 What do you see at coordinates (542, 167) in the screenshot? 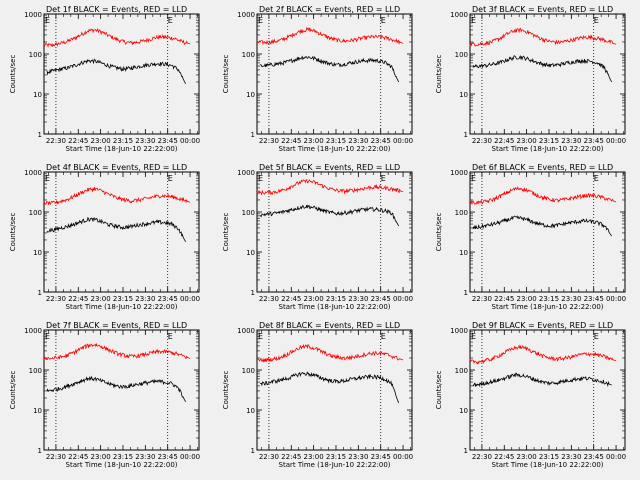
I see `panel-title: Det 6f BLACK = Events, RED = LLD` at bounding box center [542, 167].